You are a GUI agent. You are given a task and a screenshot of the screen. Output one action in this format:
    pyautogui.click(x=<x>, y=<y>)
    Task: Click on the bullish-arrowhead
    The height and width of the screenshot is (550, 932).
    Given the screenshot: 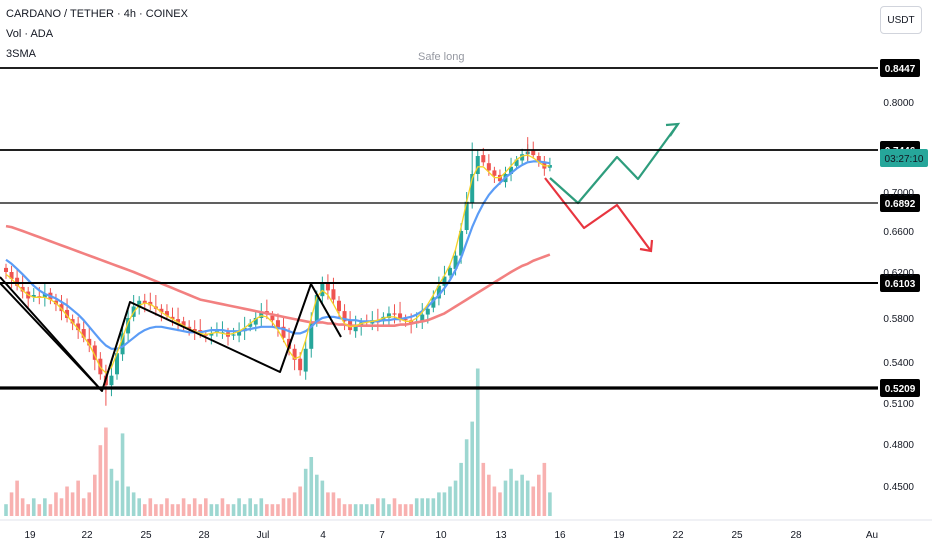 What is the action you would take?
    pyautogui.click(x=673, y=129)
    